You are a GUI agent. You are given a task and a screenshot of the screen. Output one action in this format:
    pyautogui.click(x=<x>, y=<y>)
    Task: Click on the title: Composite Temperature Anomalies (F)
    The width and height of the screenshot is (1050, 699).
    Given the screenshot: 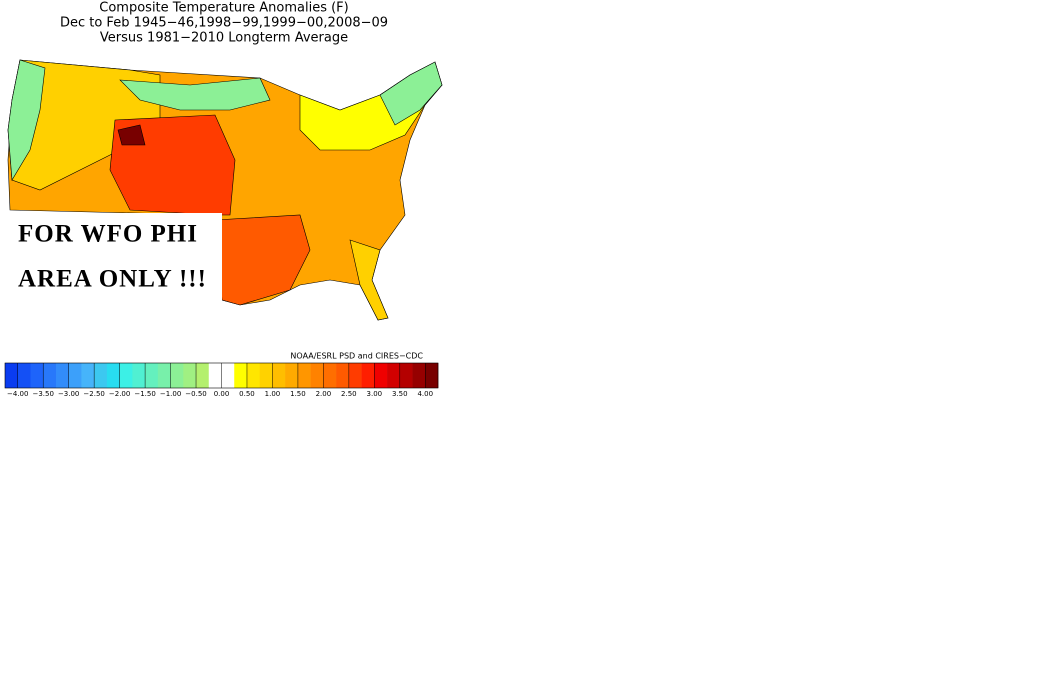 What is the action you would take?
    pyautogui.click(x=223, y=8)
    